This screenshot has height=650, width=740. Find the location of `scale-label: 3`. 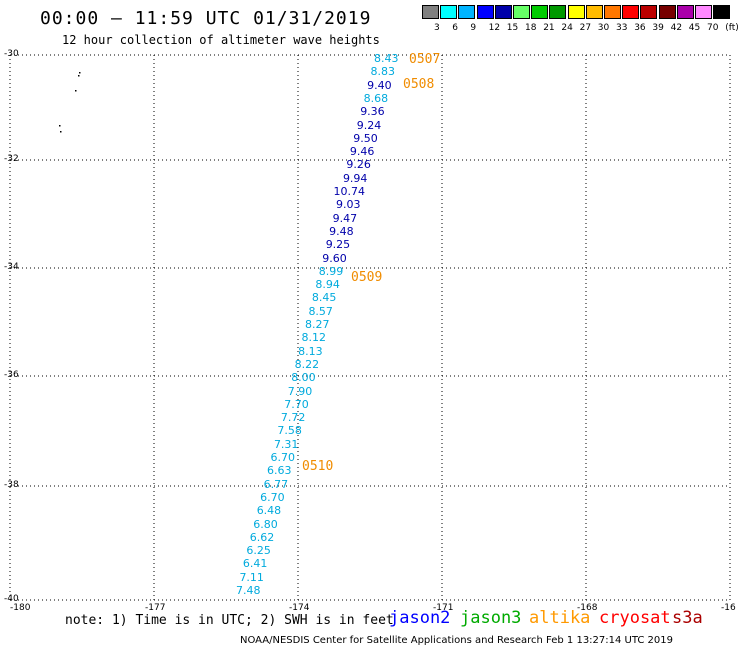

scale-label: 3 is located at coordinates (437, 28).